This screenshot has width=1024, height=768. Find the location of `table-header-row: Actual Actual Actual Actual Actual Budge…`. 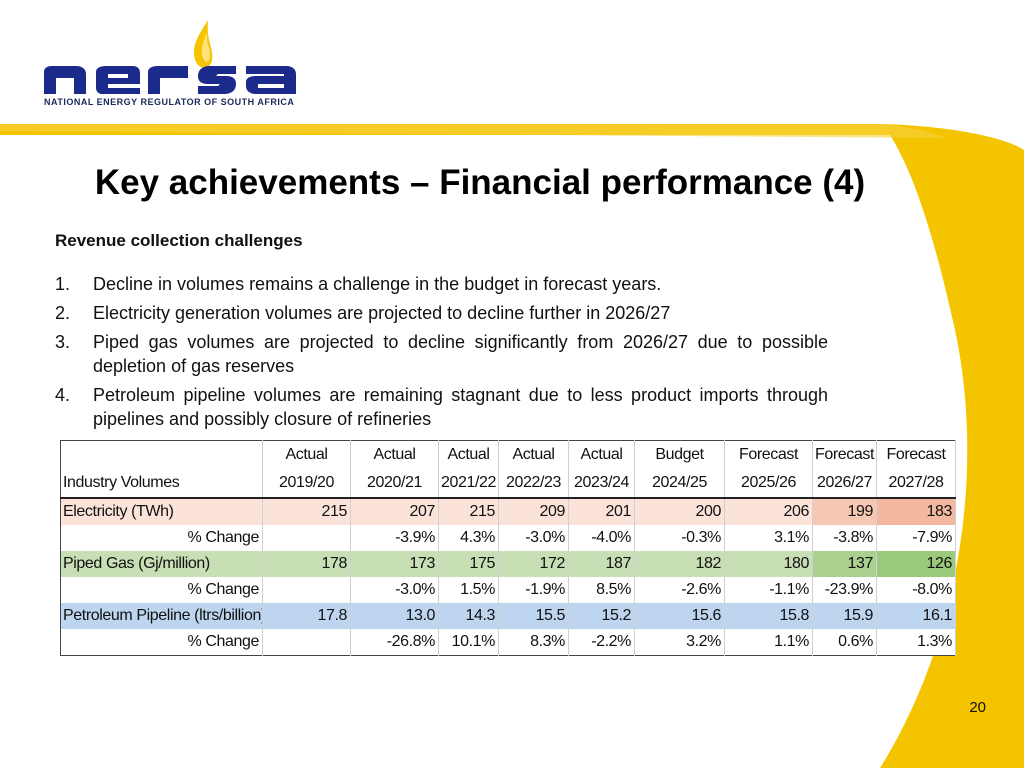

table-header-row: Actual Actual Actual Actual Actual Budge… is located at coordinates (508, 454).